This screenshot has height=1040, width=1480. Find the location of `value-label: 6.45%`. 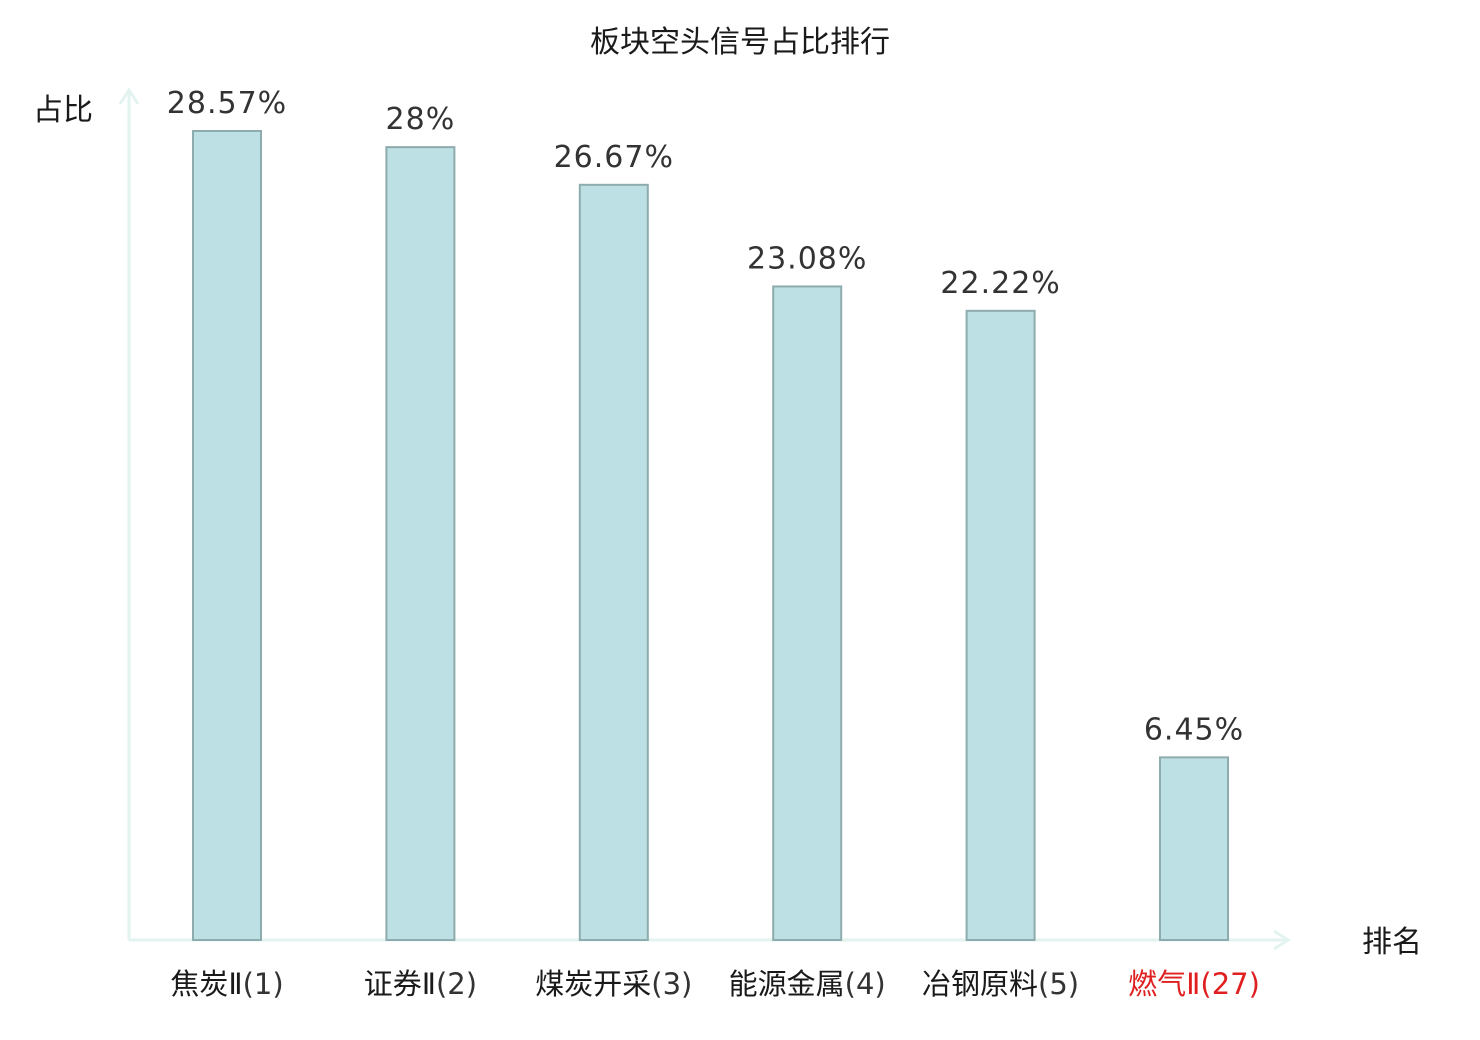

value-label: 6.45% is located at coordinates (1194, 729).